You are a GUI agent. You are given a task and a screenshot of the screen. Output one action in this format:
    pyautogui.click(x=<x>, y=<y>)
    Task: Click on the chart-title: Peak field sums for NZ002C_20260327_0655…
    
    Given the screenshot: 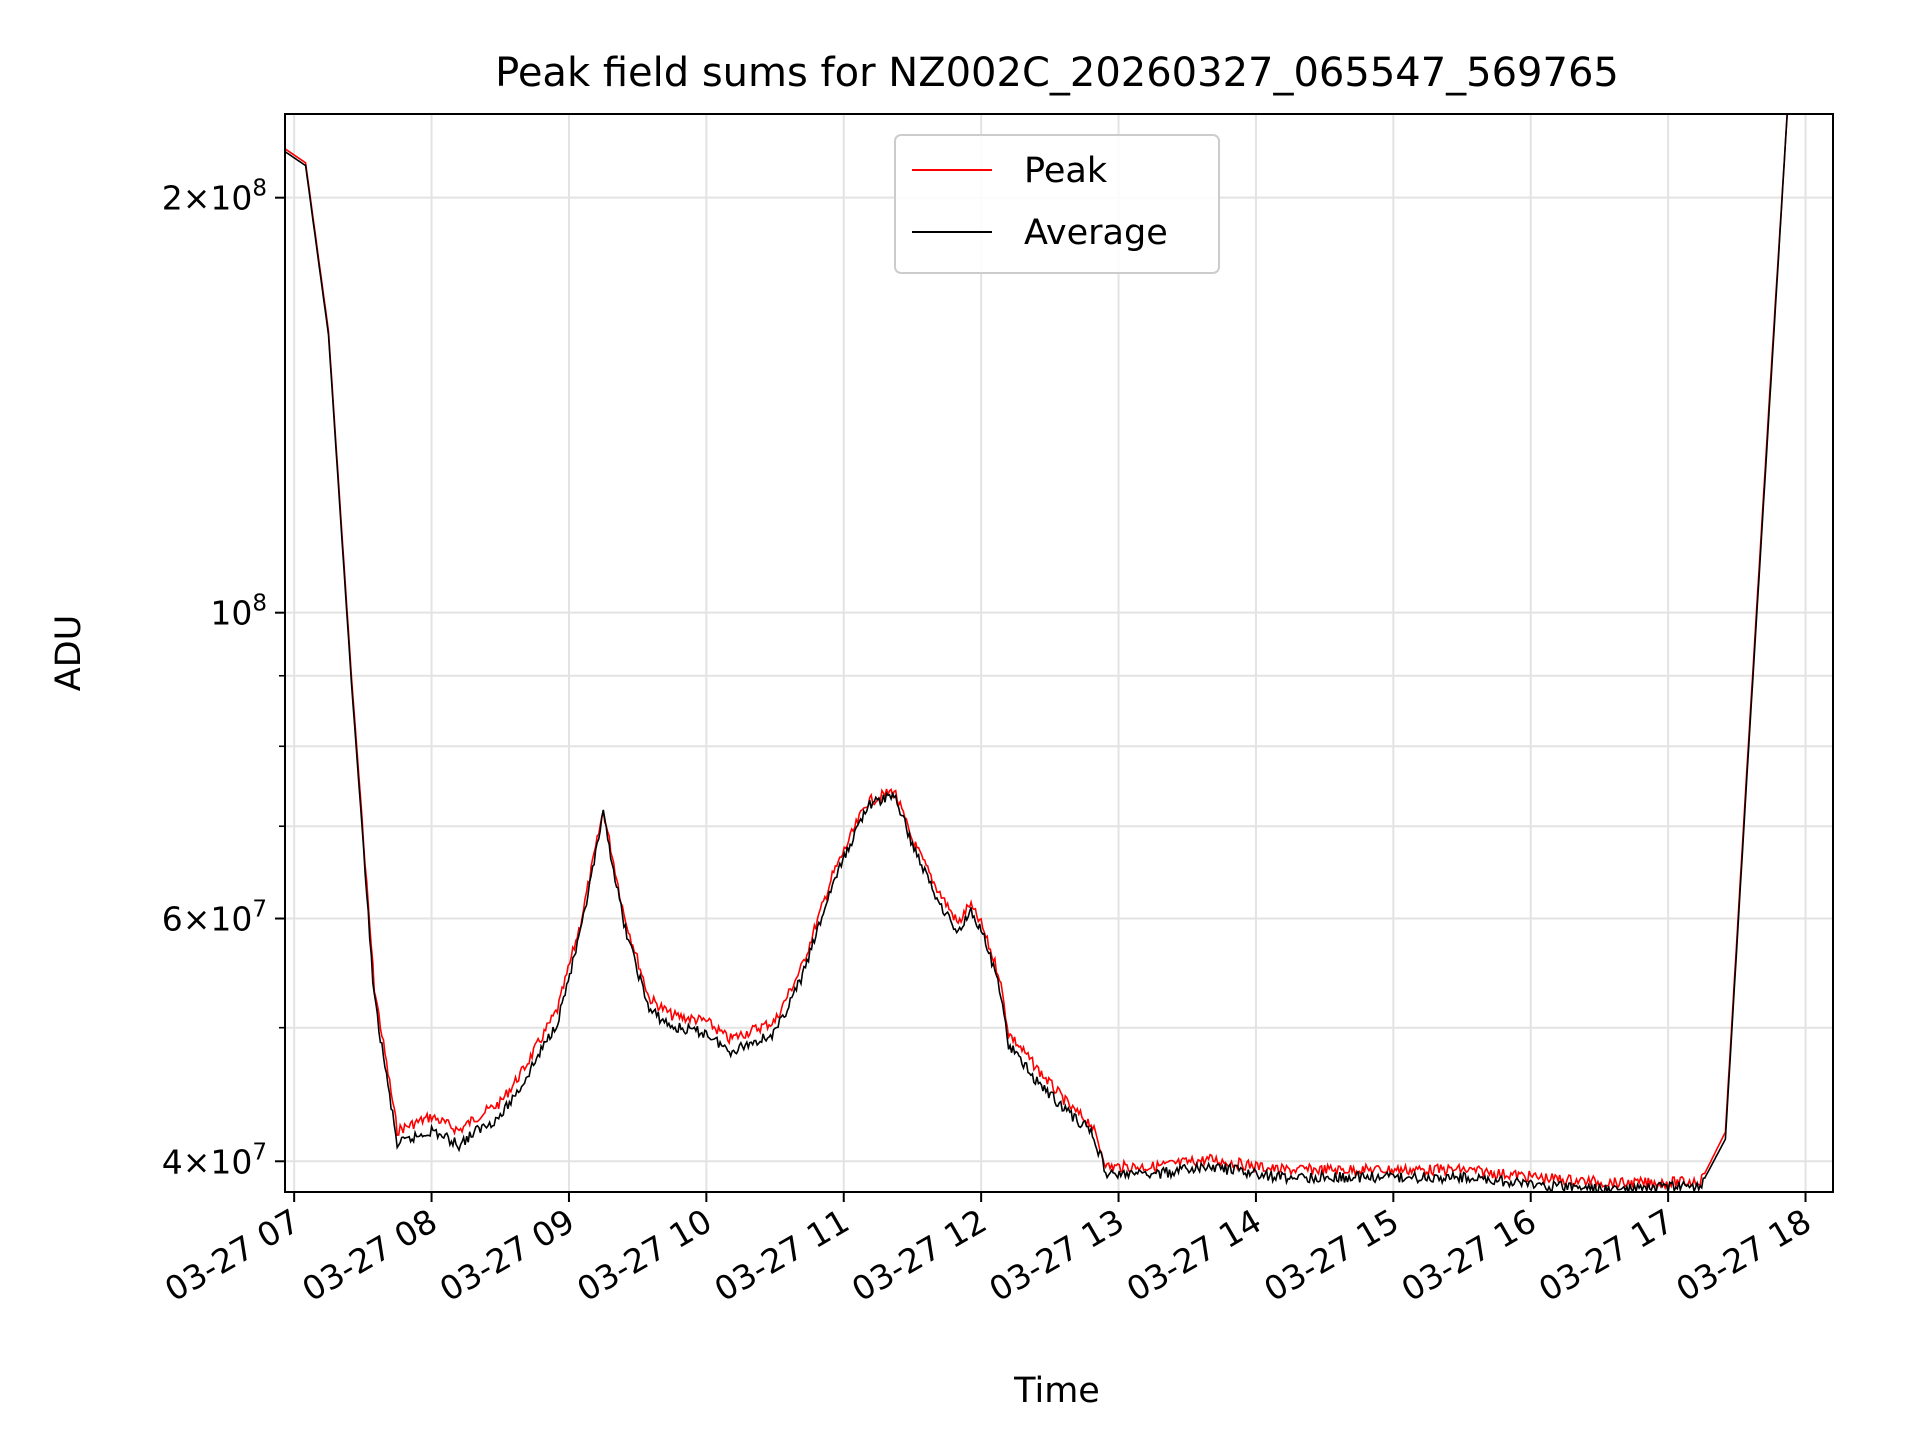 What is the action you would take?
    pyautogui.click(x=1057, y=73)
    